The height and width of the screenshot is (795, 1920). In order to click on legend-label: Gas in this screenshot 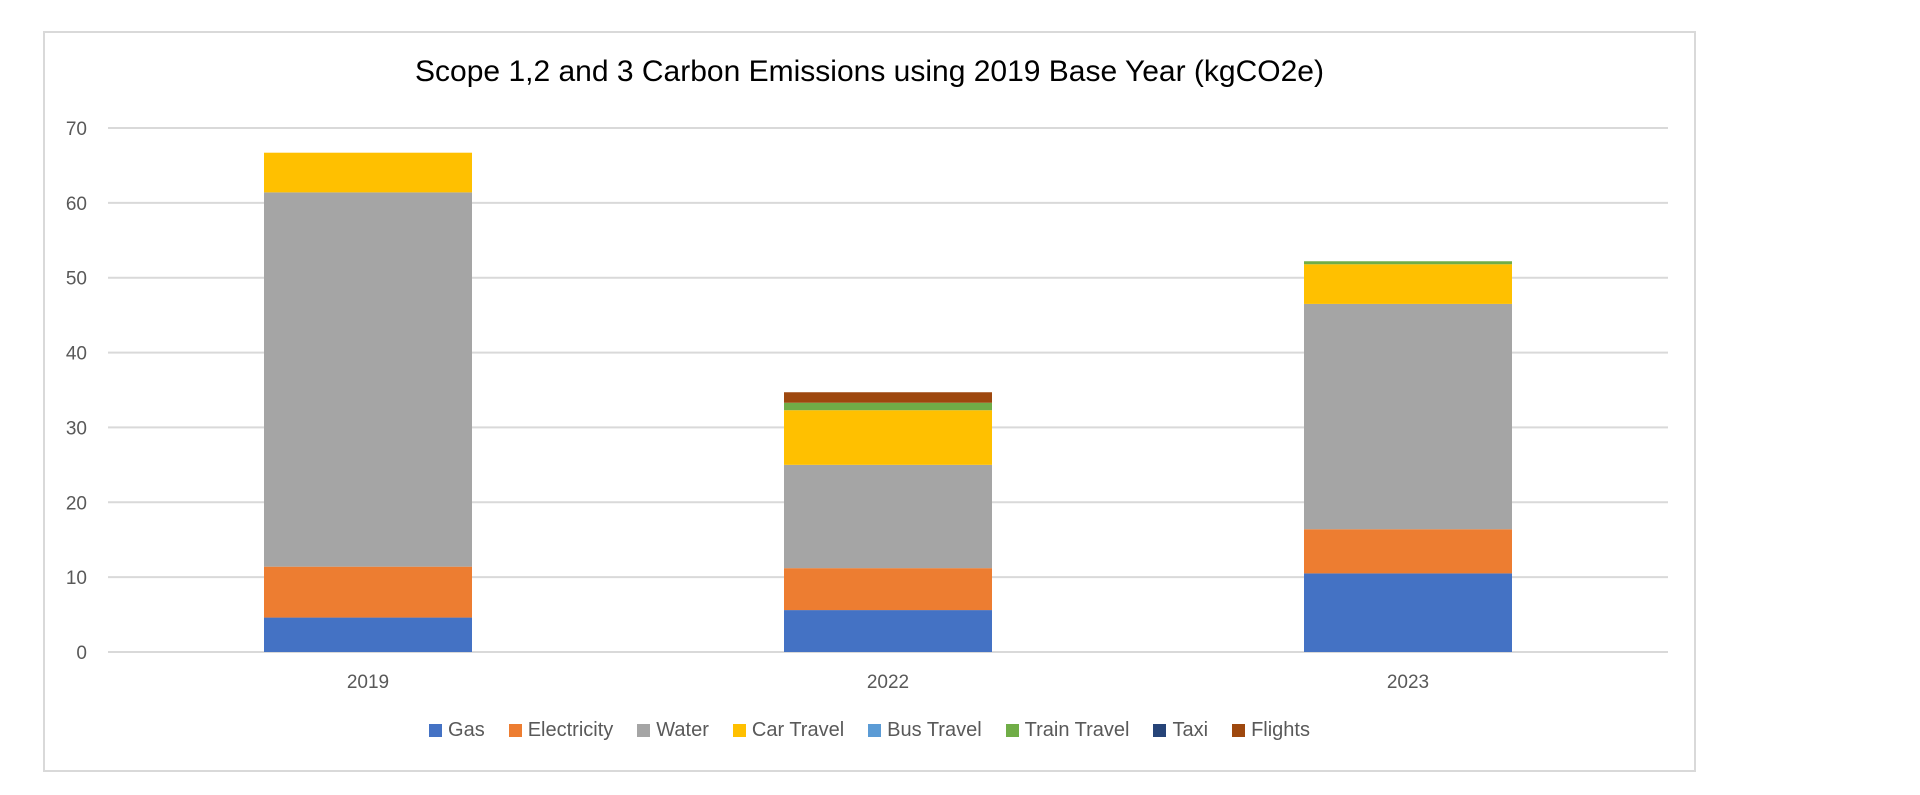, I will do `click(466, 730)`.